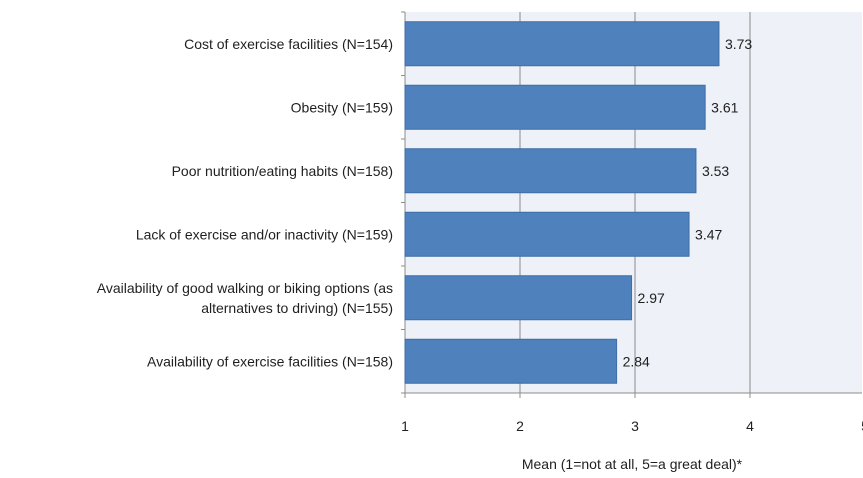  I want to click on data-label: 3.61, so click(724, 107).